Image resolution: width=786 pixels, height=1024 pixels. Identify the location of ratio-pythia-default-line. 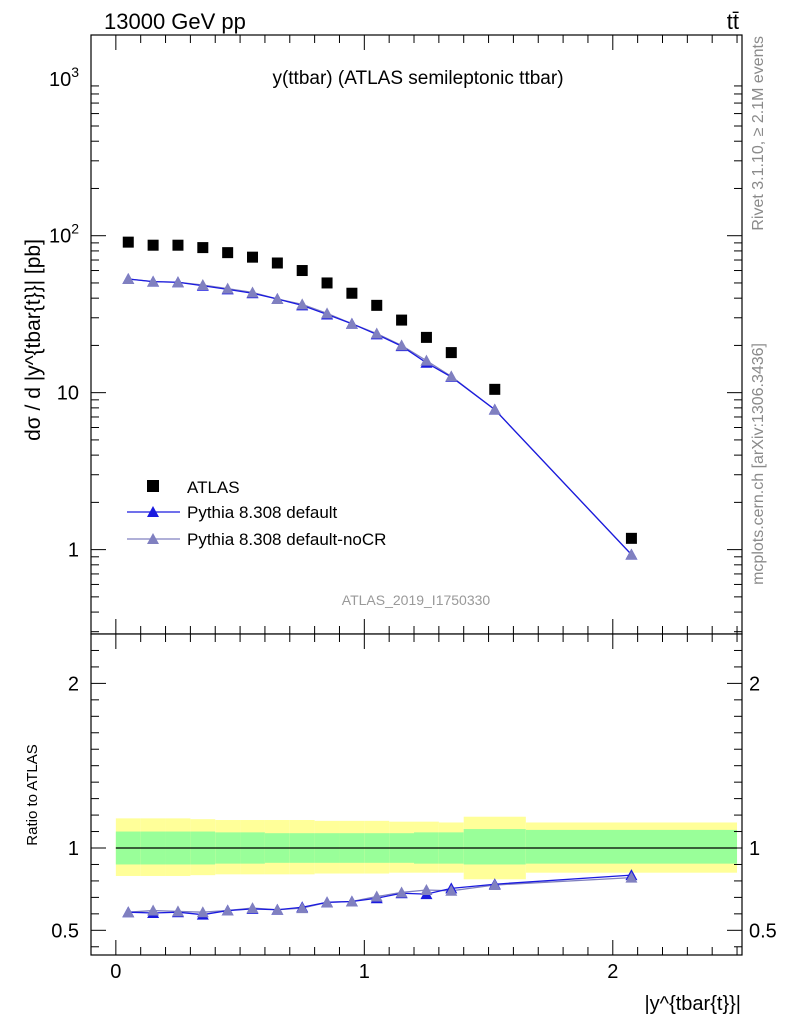
(380, 895).